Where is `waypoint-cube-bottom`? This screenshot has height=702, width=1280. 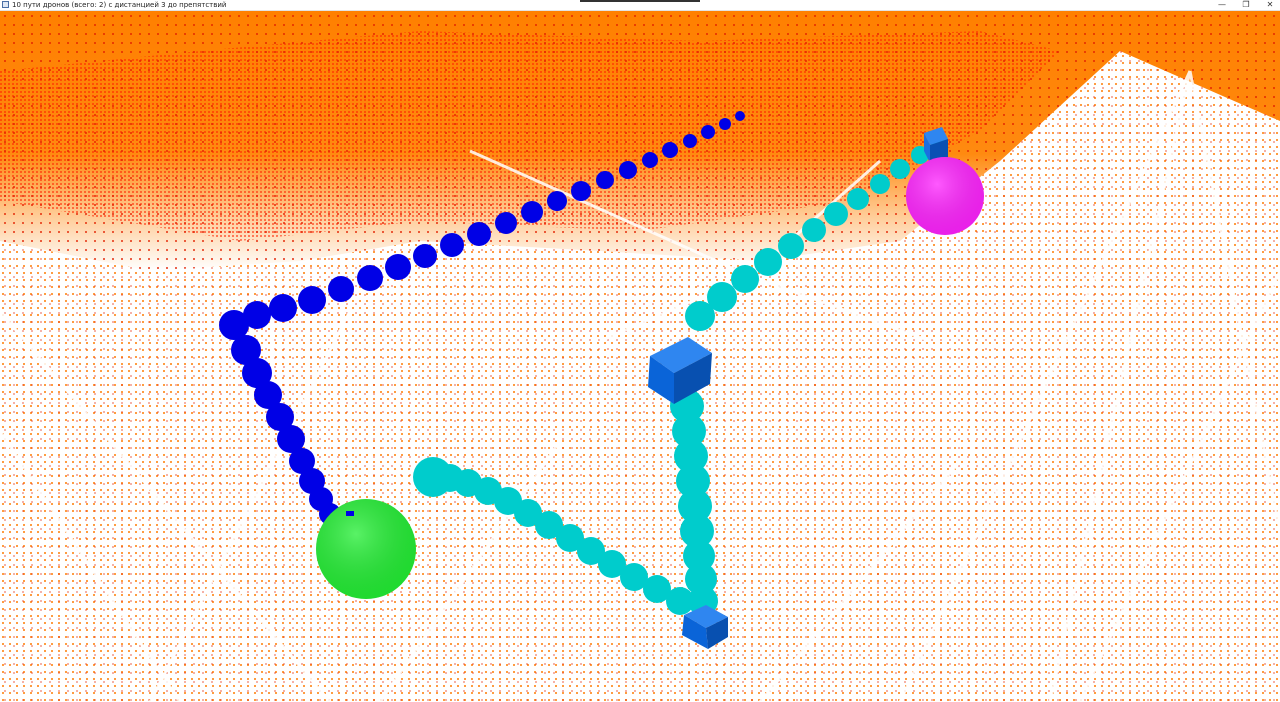
waypoint-cube-bottom is located at coordinates (705, 627).